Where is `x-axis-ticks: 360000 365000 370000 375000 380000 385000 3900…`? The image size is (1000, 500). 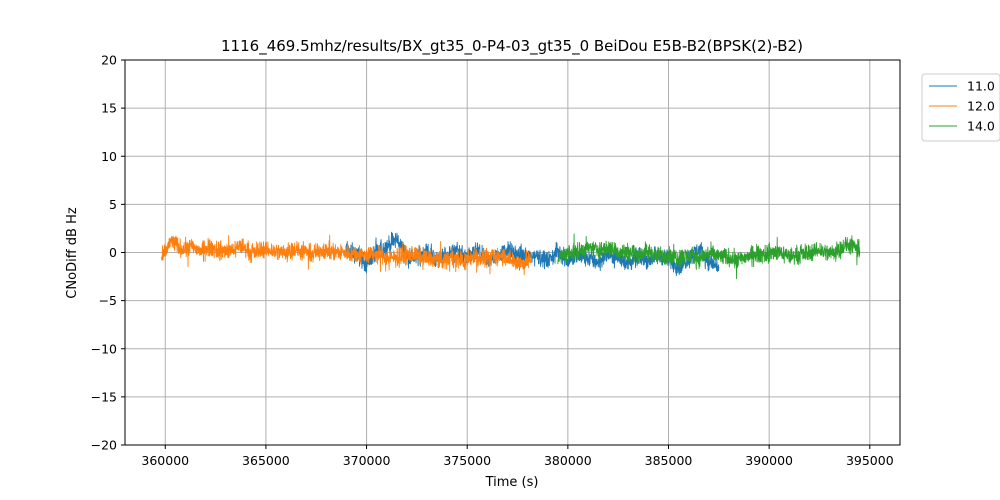 x-axis-ticks: 360000 365000 370000 375000 380000 385000 3900… is located at coordinates (517, 456).